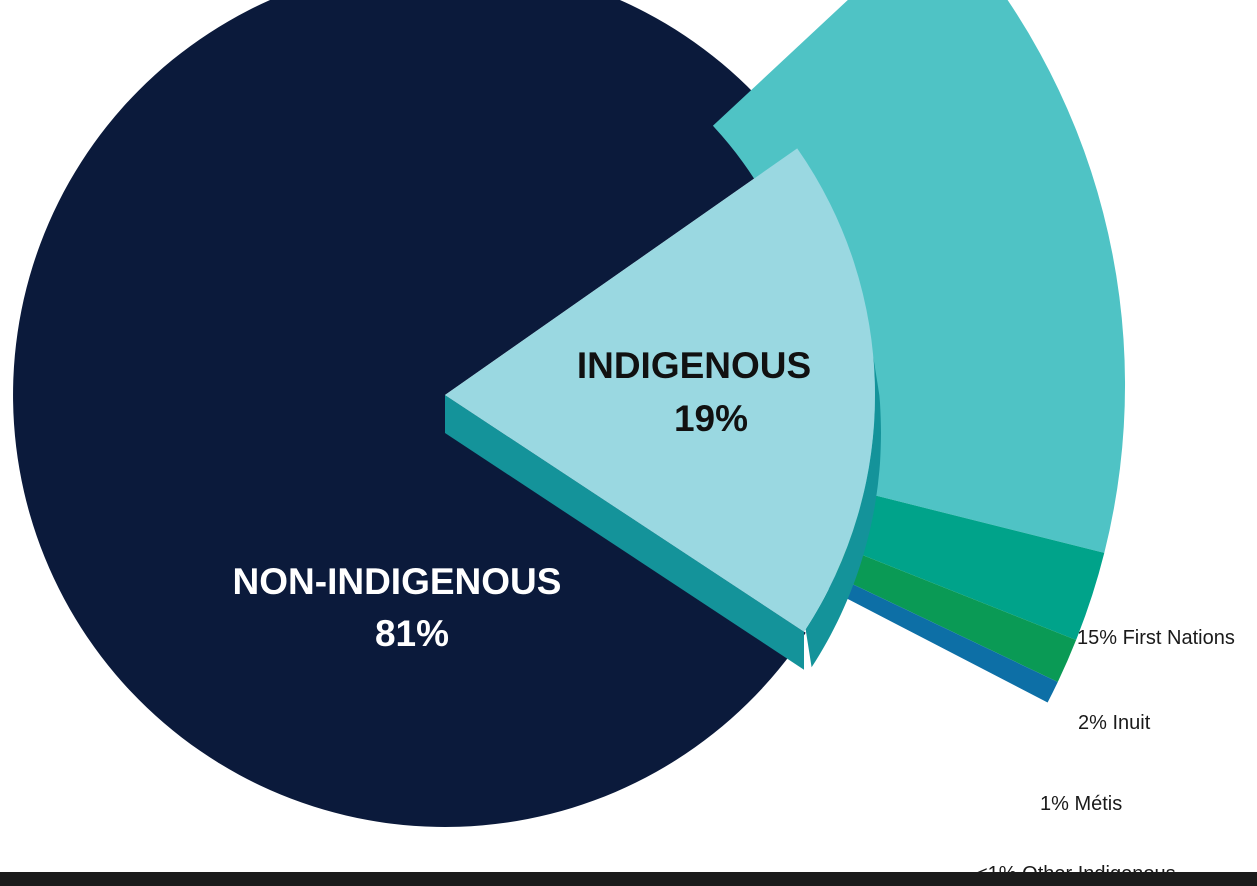 Image resolution: width=1257 pixels, height=886 pixels. I want to click on legend-label-first-nations: 15% First Nations, so click(1156, 638).